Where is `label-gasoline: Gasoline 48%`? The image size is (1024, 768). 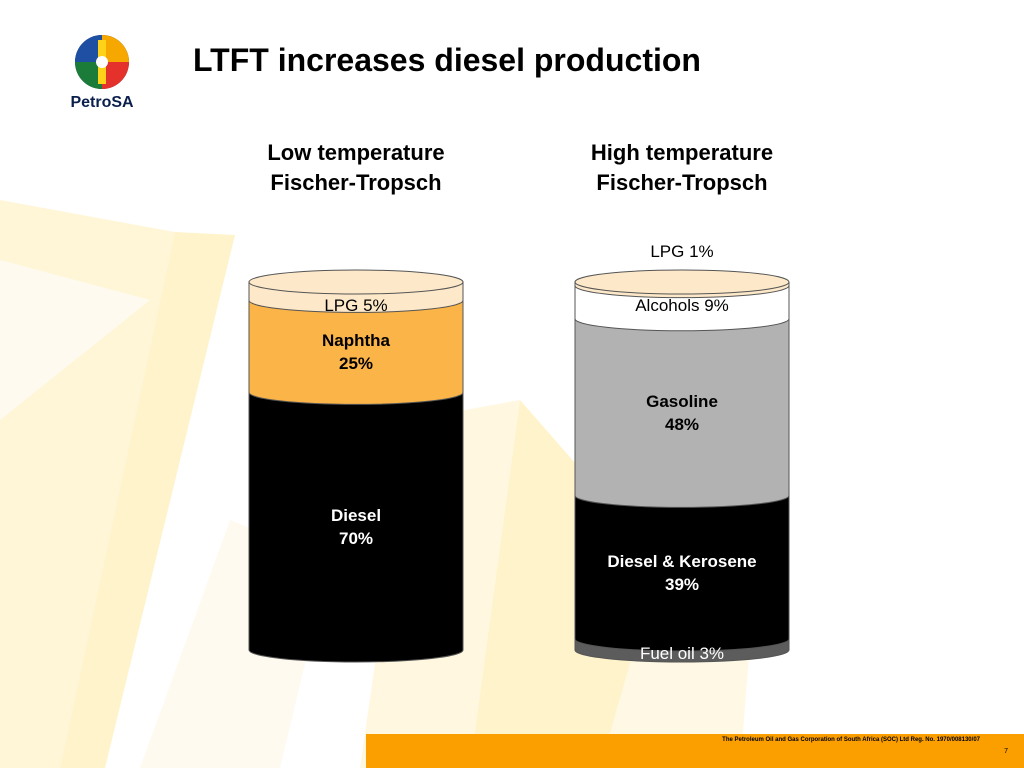
label-gasoline: Gasoline 48% is located at coordinates (682, 413).